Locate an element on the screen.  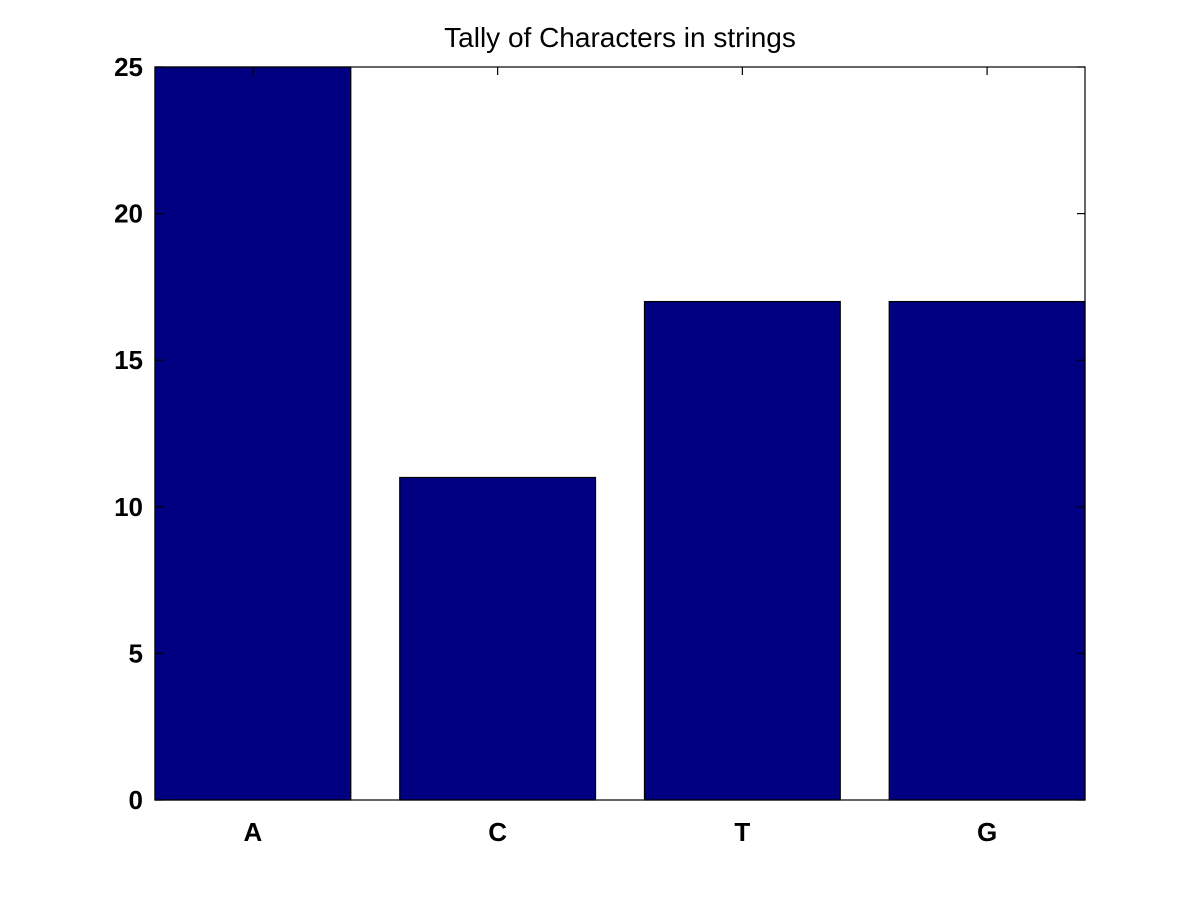
chart-title: Tally of Characters in strings is located at coordinates (620, 37).